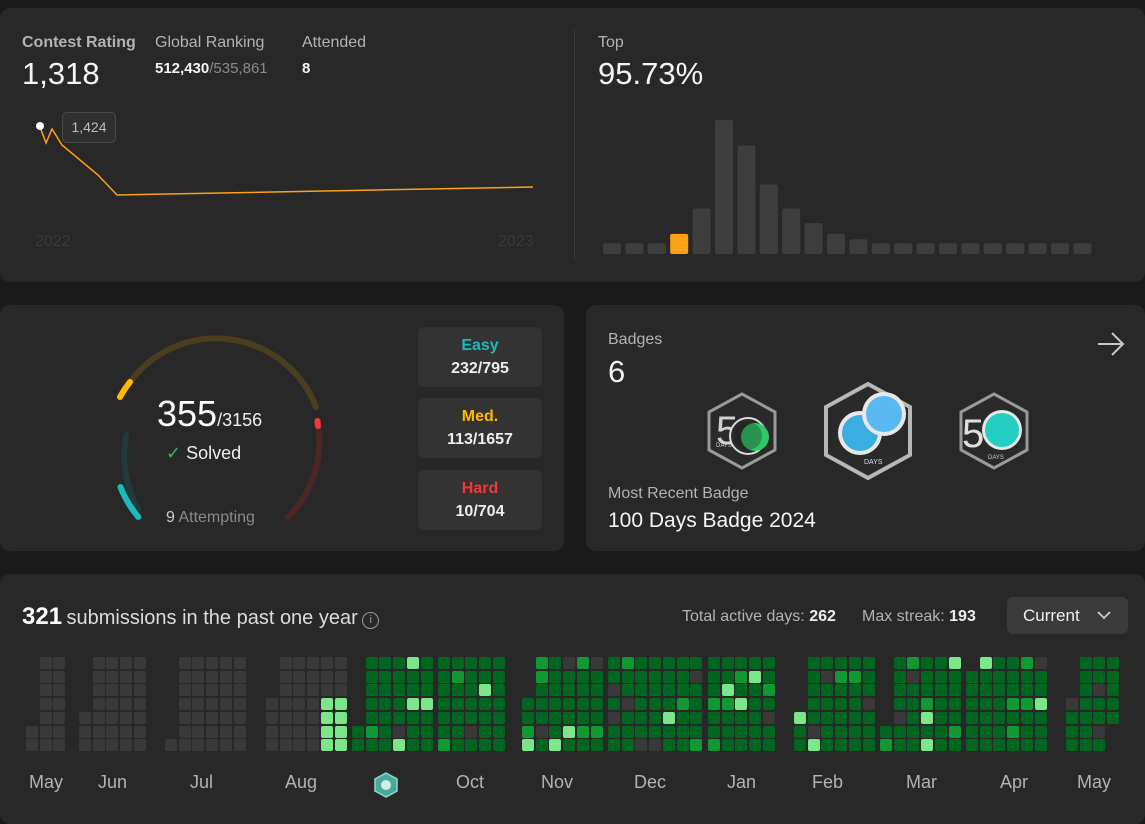 This screenshot has width=1145, height=824. What do you see at coordinates (868, 431) in the screenshot?
I see `badge-100-days-icon: DAYS` at bounding box center [868, 431].